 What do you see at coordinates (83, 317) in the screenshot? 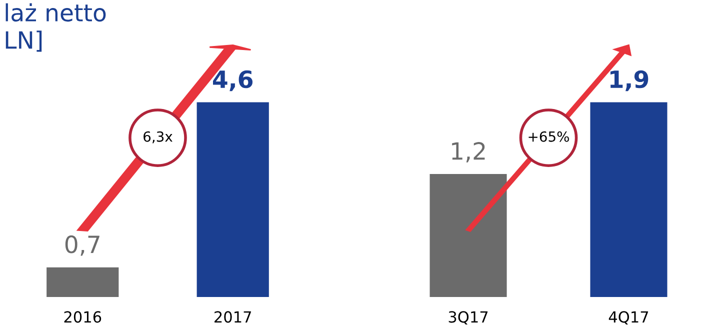
I see `x-tick-label: 2016` at bounding box center [83, 317].